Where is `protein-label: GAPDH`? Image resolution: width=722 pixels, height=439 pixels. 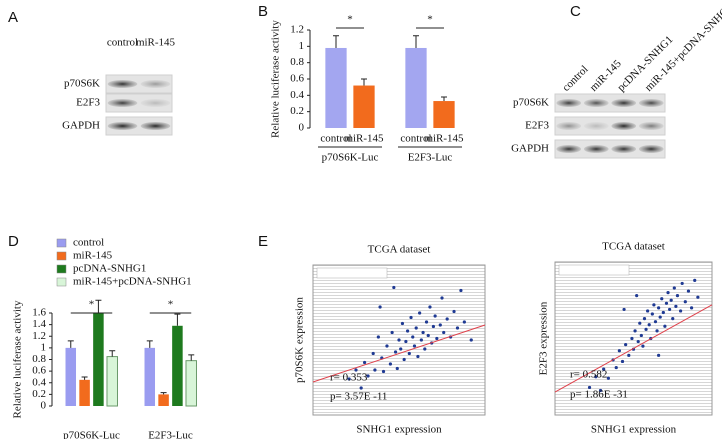 protein-label: GAPDH is located at coordinates (530, 149).